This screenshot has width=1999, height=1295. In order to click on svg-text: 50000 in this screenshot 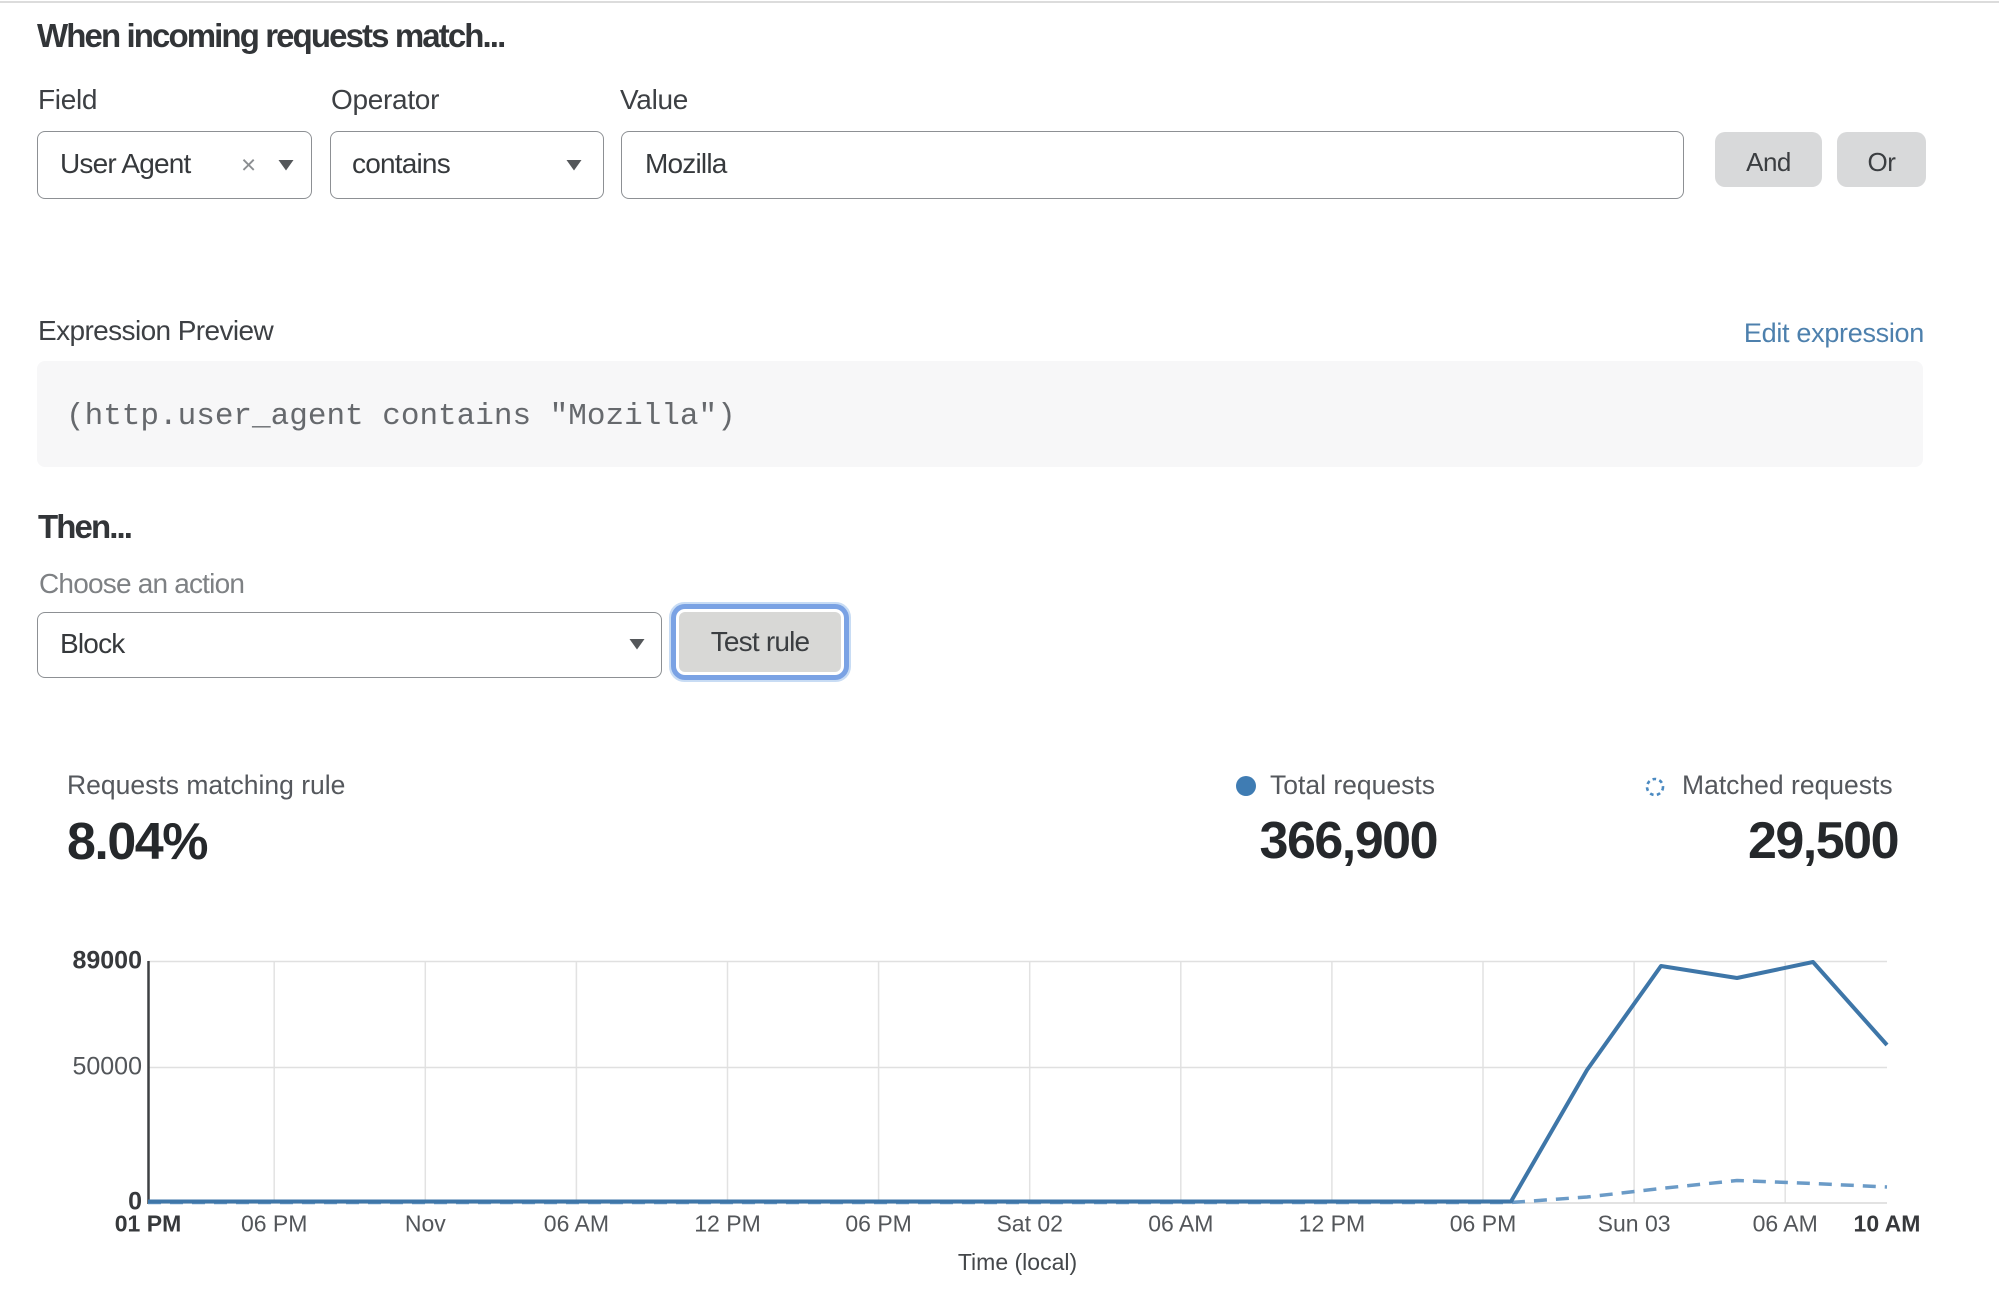, I will do `click(107, 1067)`.